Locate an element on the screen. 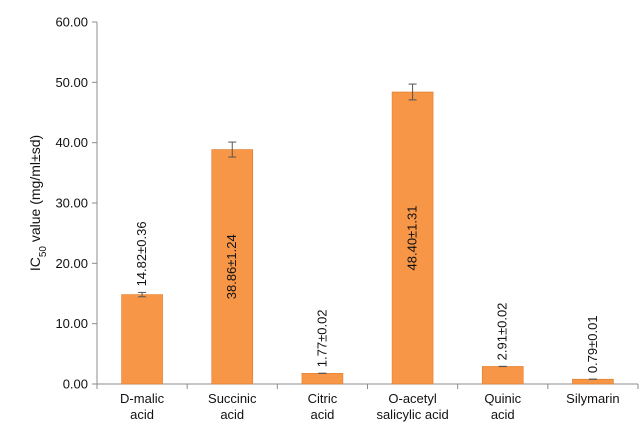 The height and width of the screenshot is (429, 641). x-tick-label: D-malic is located at coordinates (142, 398).